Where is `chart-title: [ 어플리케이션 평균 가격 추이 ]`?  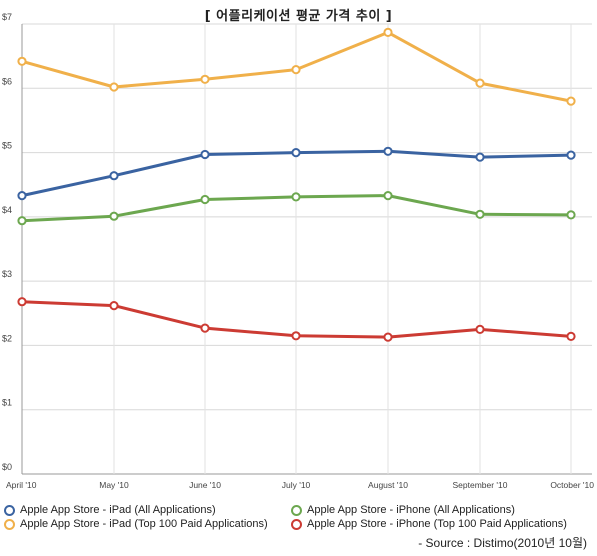 chart-title: [ 어플리케이션 평균 가격 추이 ] is located at coordinates (298, 16).